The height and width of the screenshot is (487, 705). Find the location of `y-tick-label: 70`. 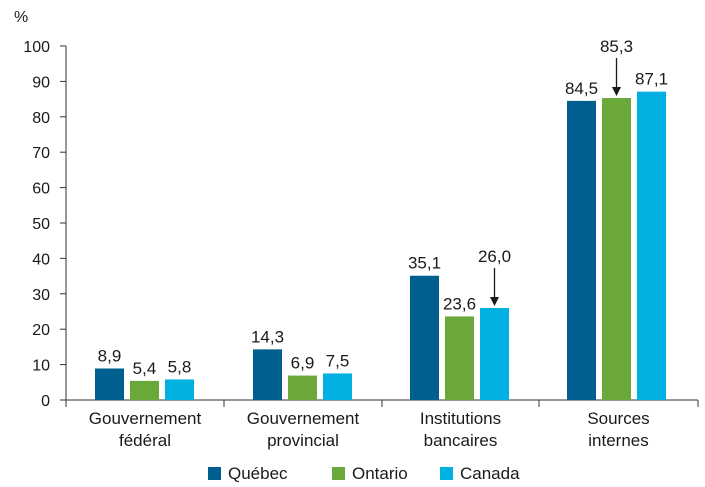

y-tick-label: 70 is located at coordinates (41, 153).